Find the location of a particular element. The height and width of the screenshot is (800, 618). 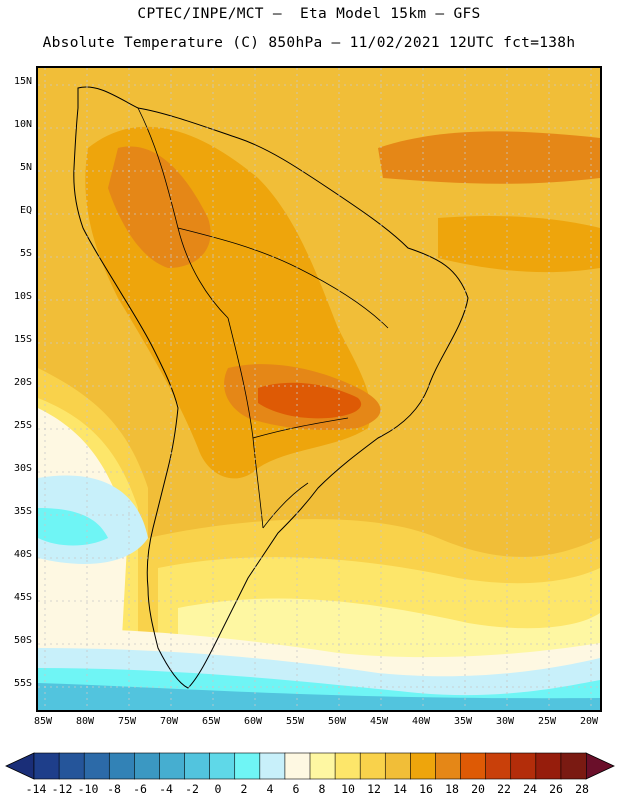

field-band-18-atlantic is located at coordinates (519, 244).